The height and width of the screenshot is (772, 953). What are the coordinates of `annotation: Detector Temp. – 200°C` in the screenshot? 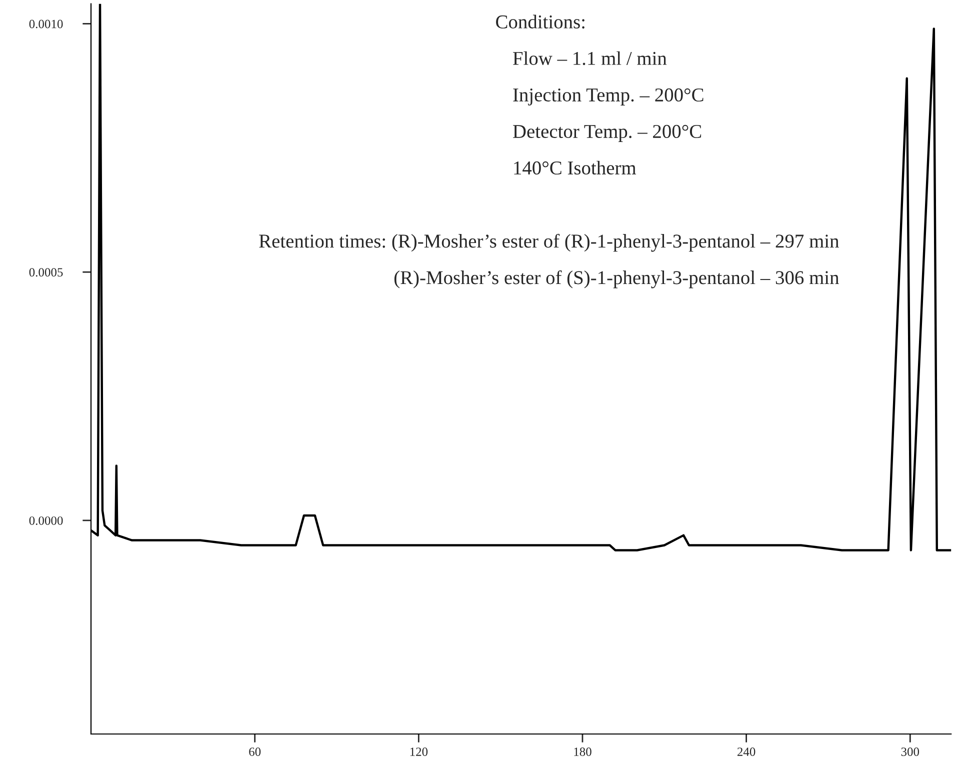 It's located at (607, 133).